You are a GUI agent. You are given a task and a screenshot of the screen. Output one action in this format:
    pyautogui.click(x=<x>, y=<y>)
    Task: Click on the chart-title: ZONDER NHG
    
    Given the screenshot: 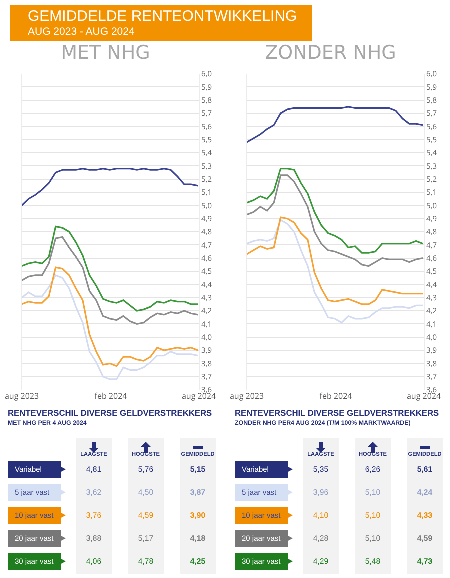 What is the action you would take?
    pyautogui.click(x=330, y=53)
    